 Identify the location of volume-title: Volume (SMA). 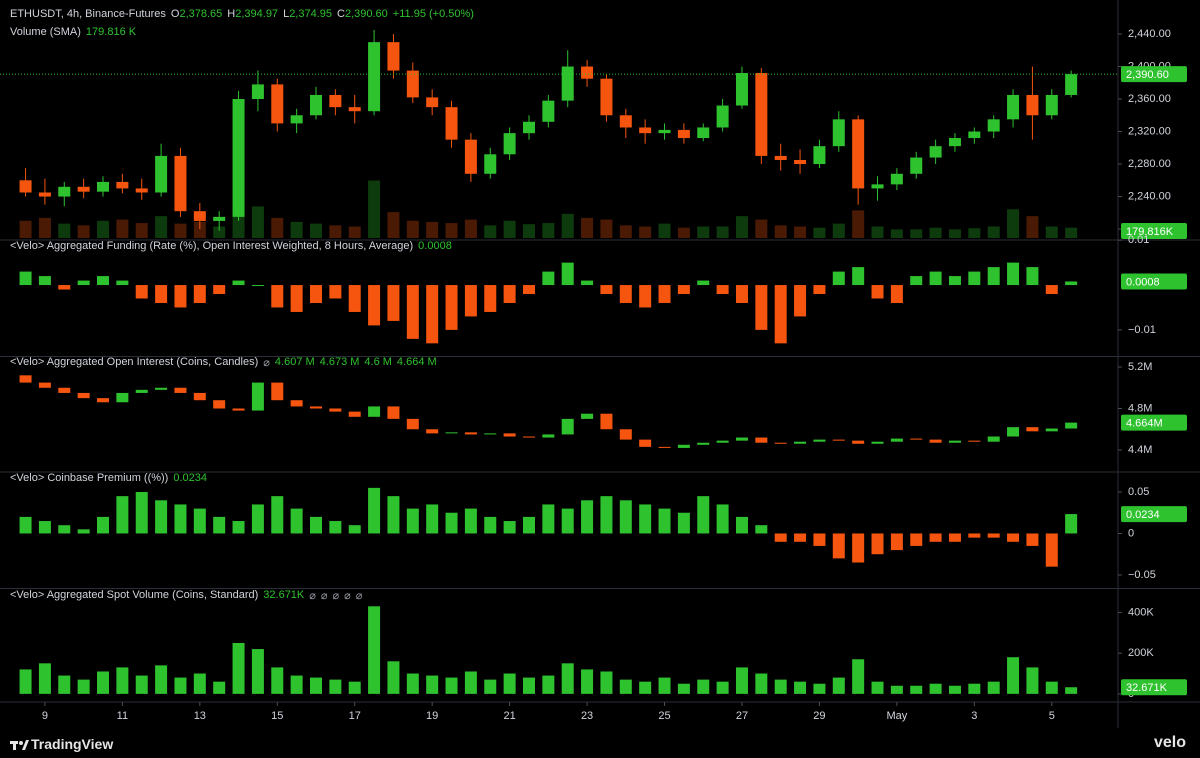
(45, 32).